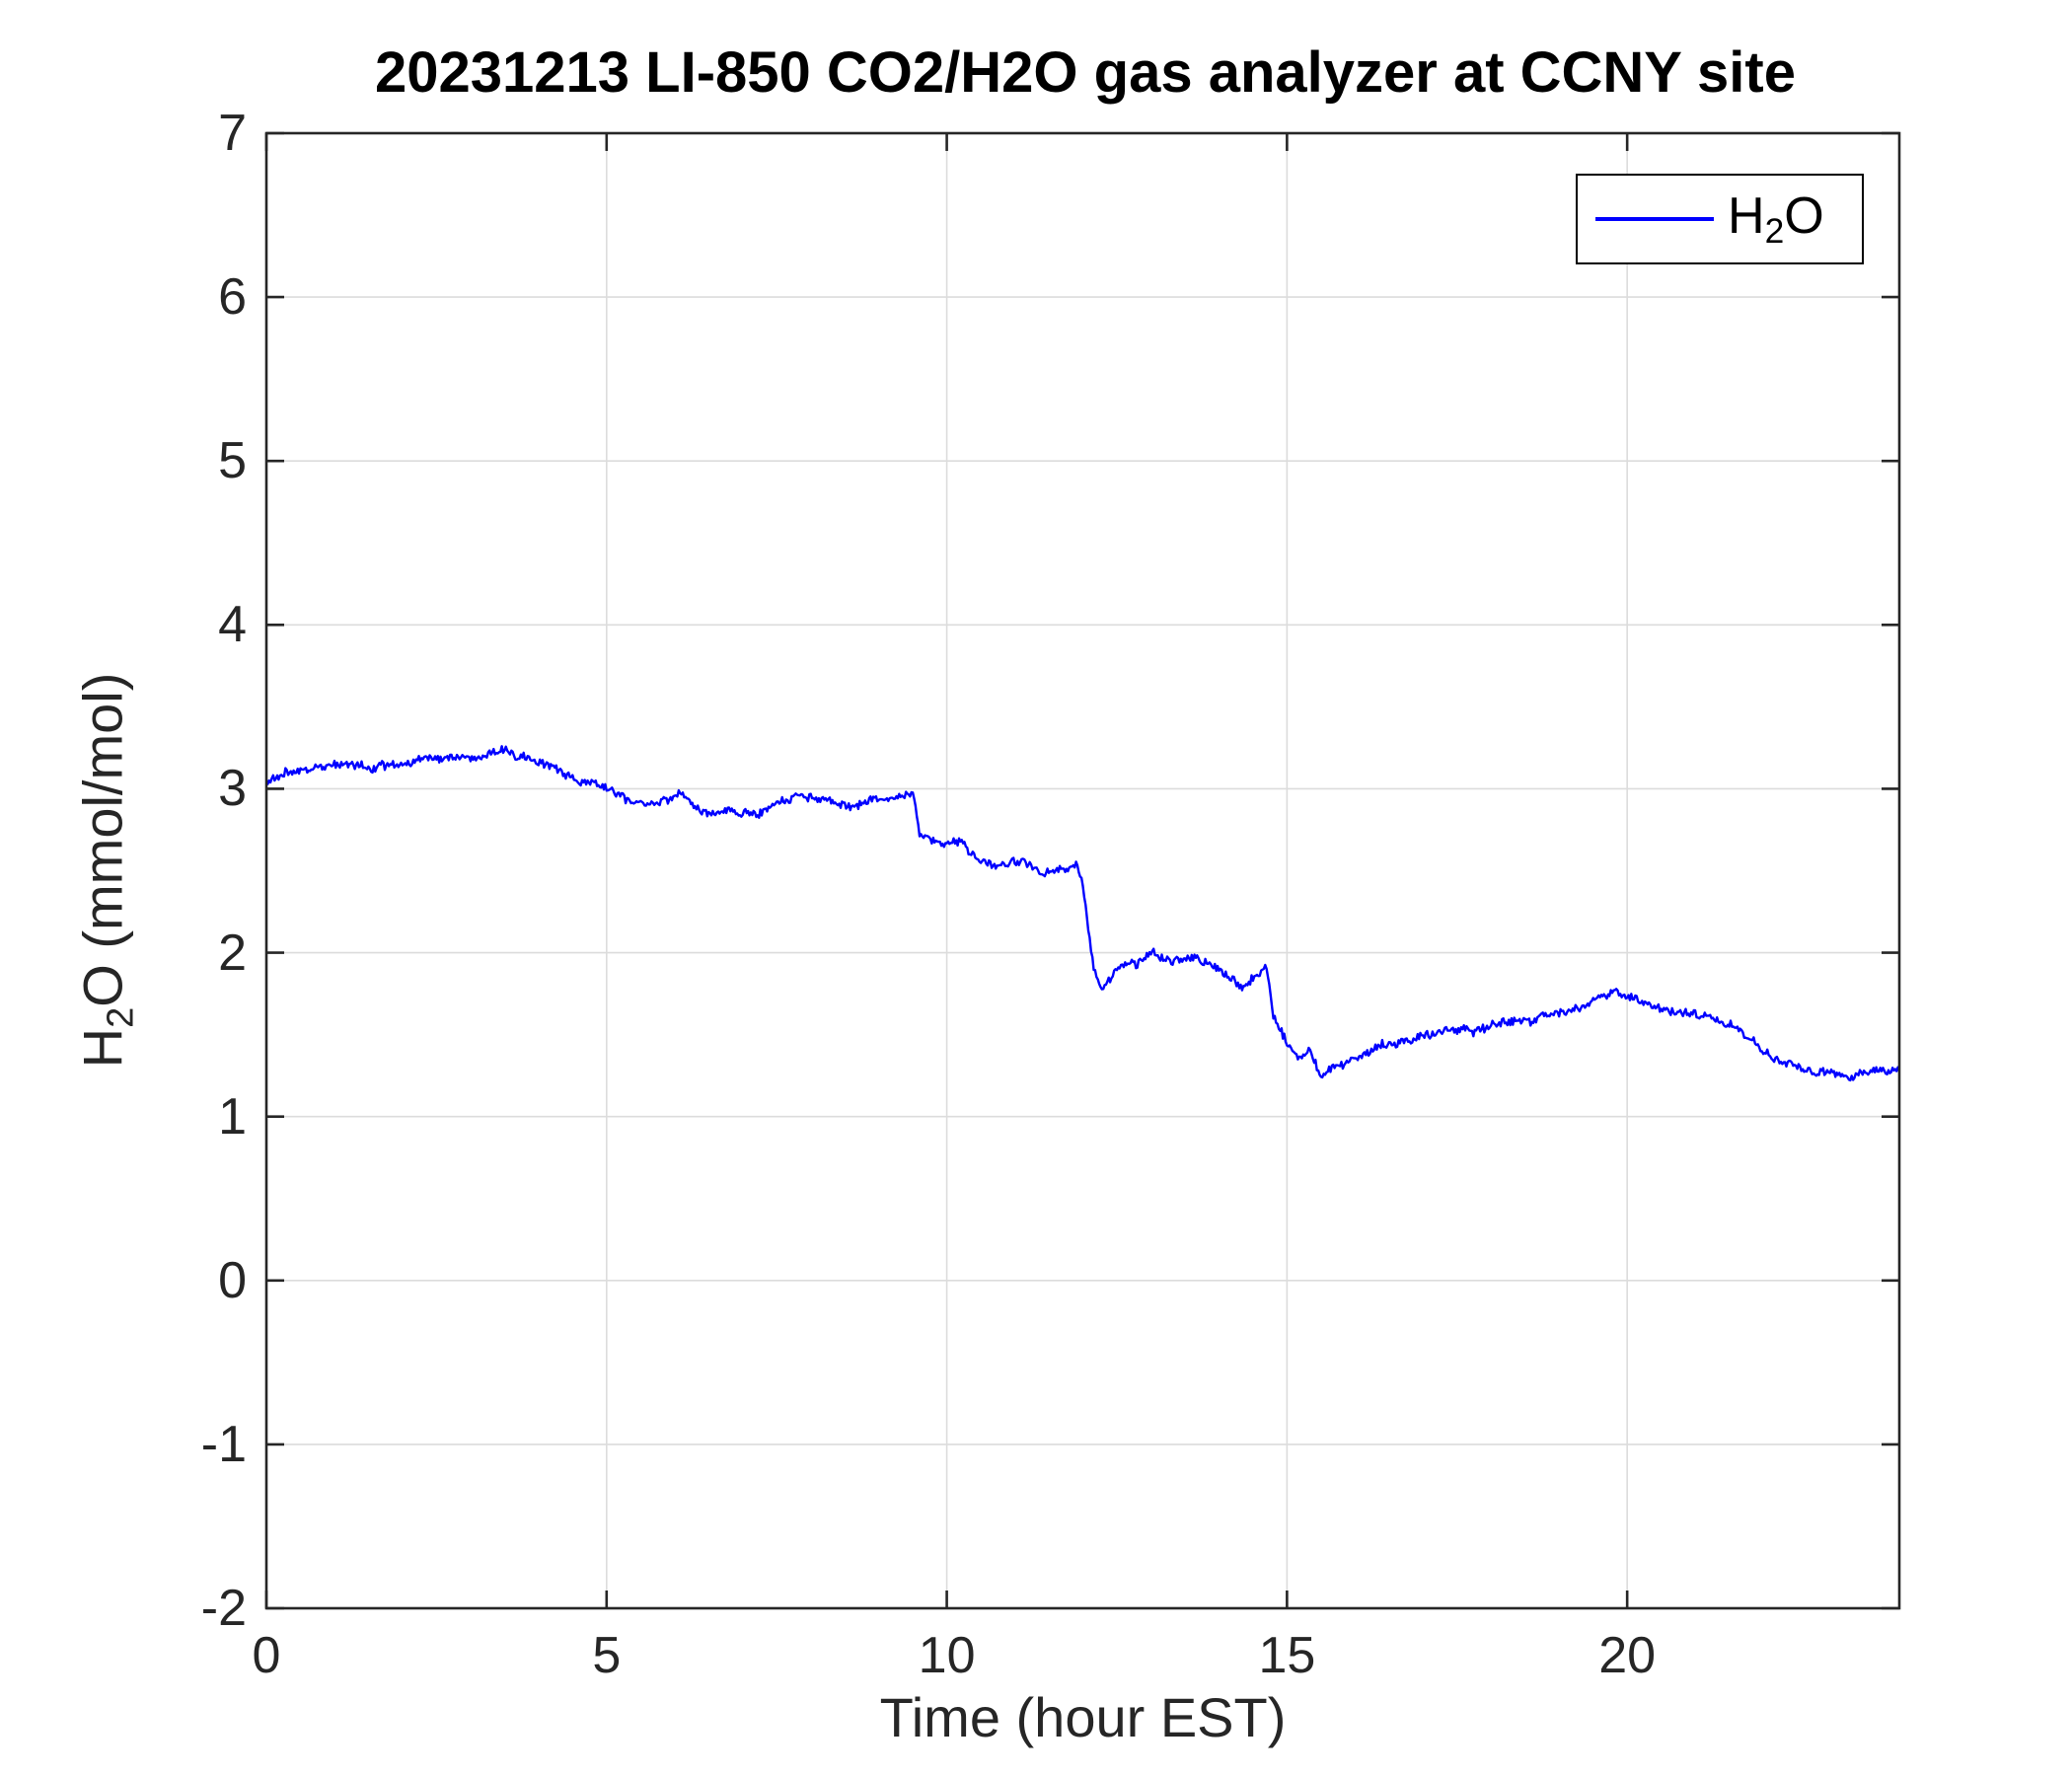 The height and width of the screenshot is (1776, 2072). Describe the element at coordinates (947, 1655) in the screenshot. I see `x-tick-label: 10` at that location.